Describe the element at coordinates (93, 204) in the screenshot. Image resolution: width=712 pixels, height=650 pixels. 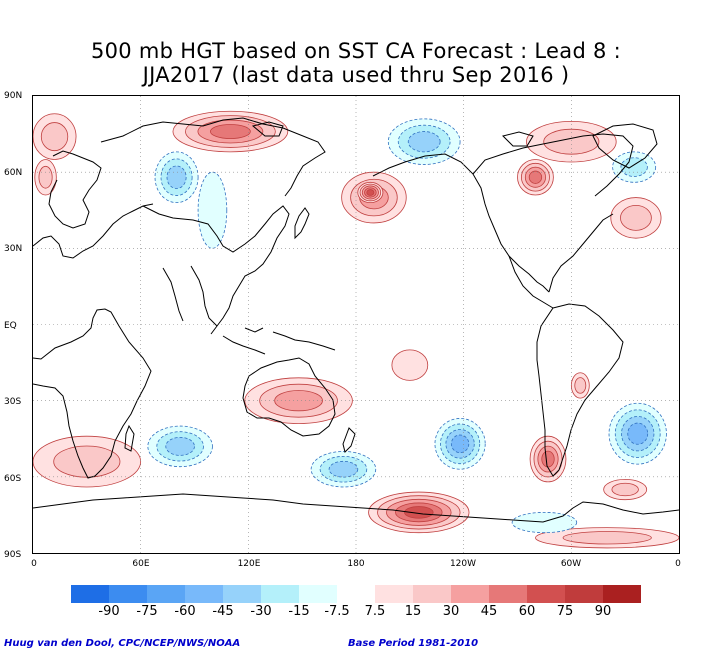
I see `coastline-europe` at that location.